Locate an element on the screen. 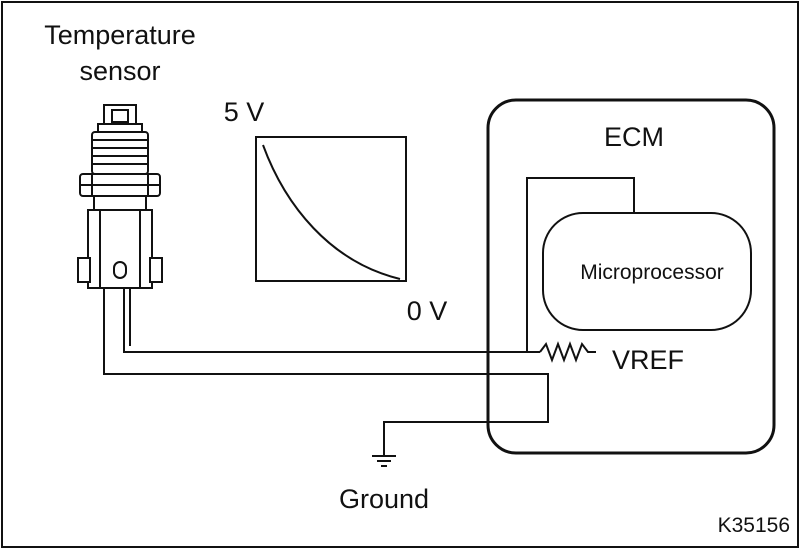 This screenshot has height=549, width=800. microprocessor-block is located at coordinates (647, 271).